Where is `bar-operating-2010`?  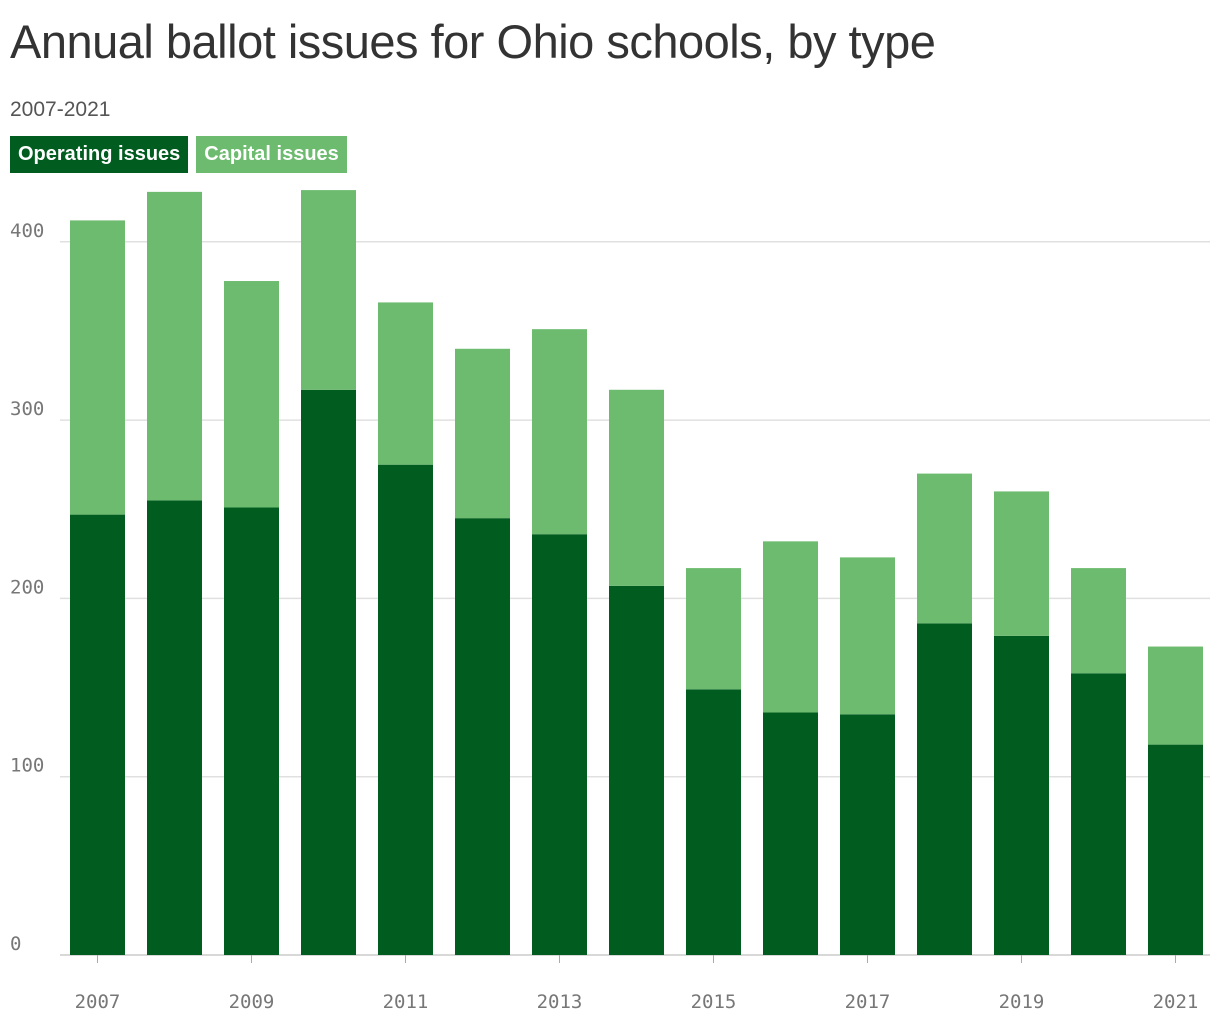 bar-operating-2010 is located at coordinates (328, 672).